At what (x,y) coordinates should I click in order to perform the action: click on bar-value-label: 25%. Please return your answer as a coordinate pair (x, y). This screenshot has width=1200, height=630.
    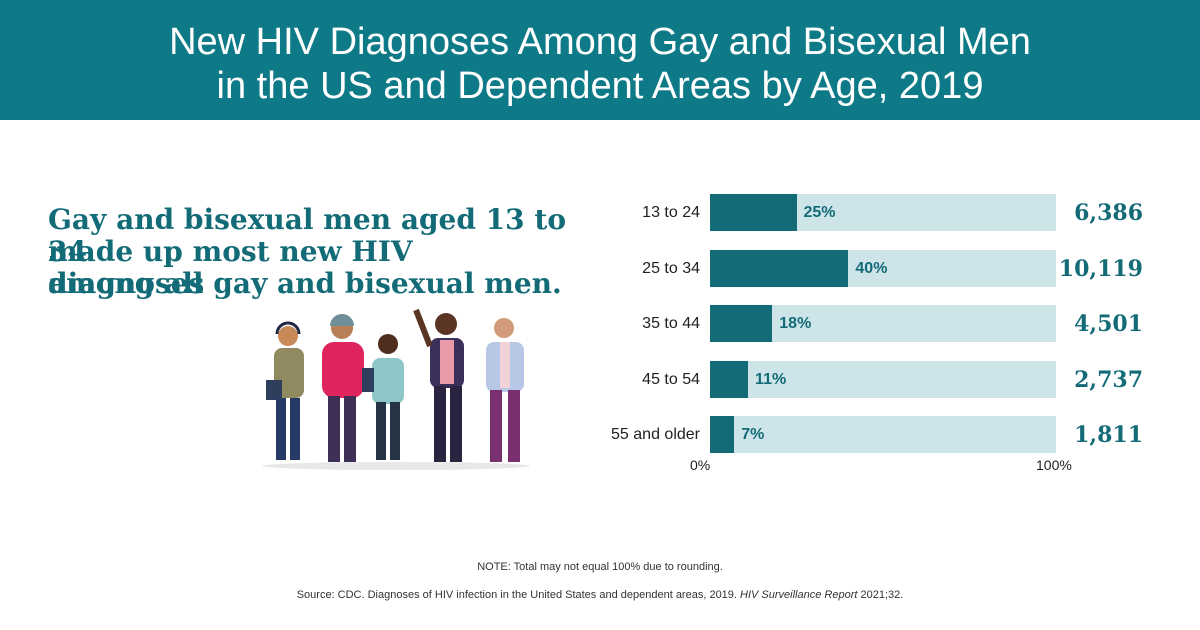
    Looking at the image, I should click on (819, 212).